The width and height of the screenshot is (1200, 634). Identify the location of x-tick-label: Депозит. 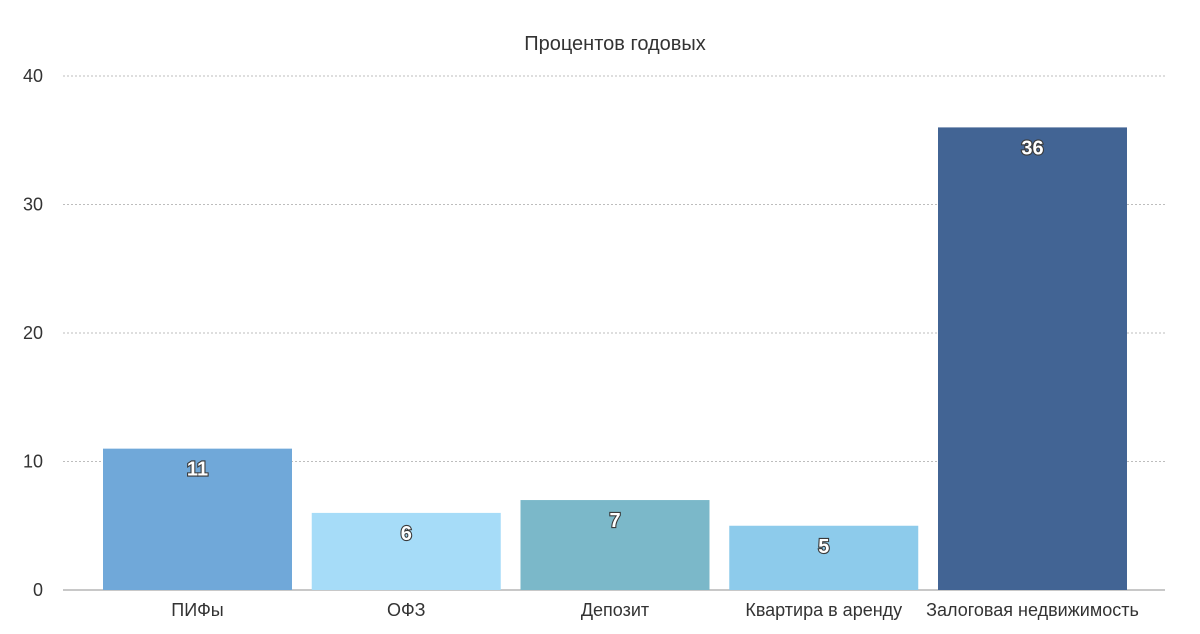
(615, 610).